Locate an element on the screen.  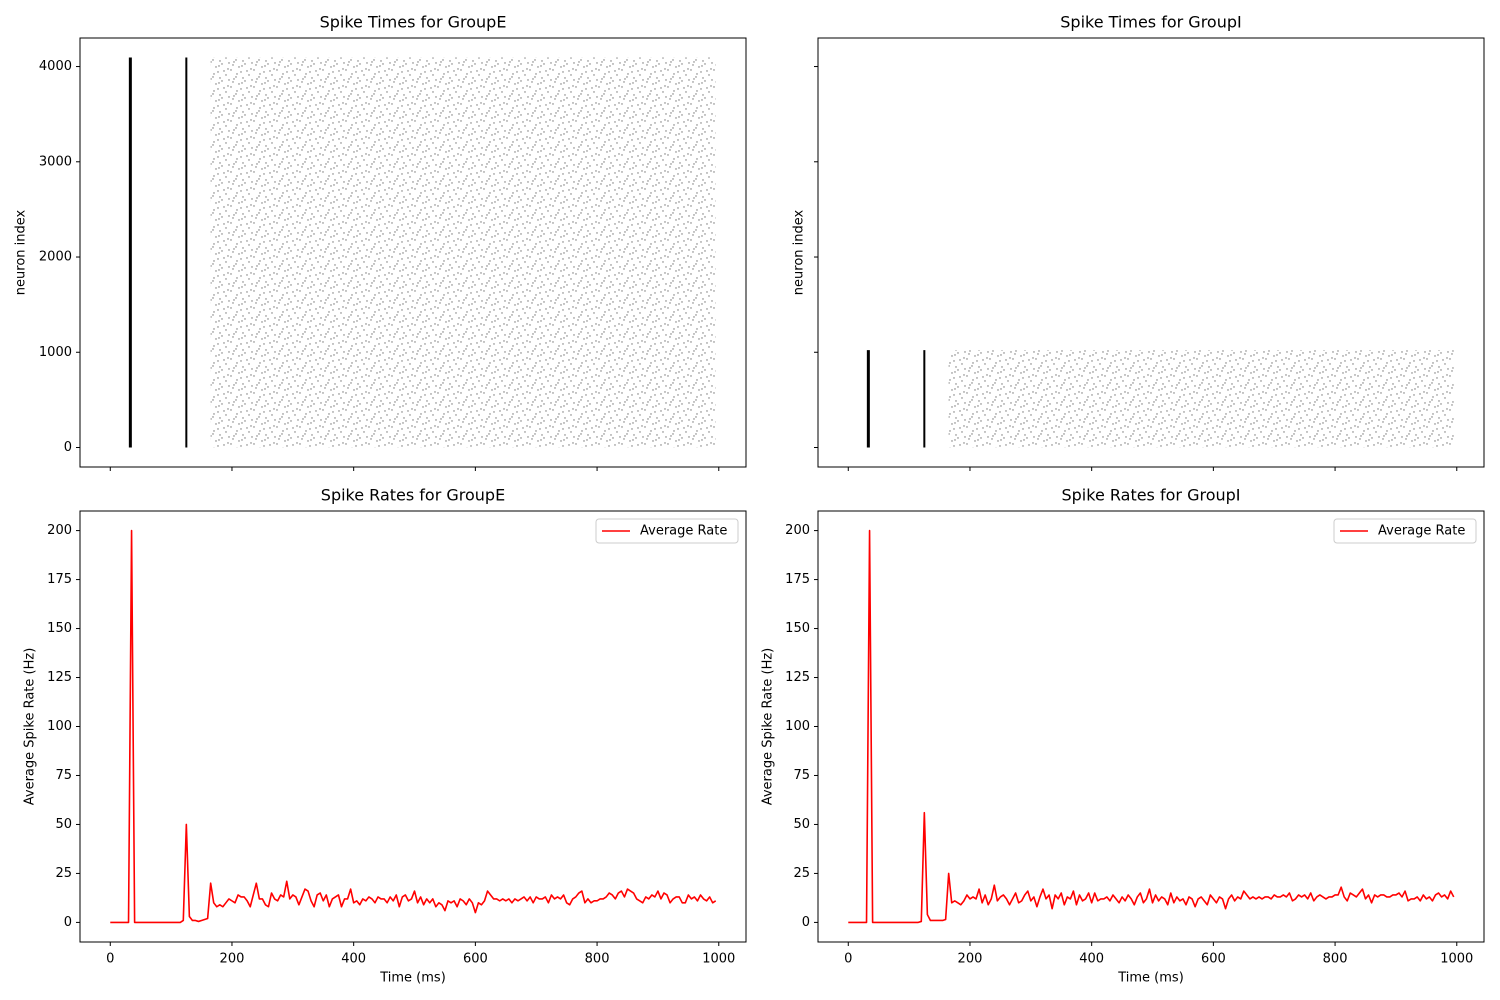
chart-title: Spike Times for GroupE is located at coordinates (413, 22).